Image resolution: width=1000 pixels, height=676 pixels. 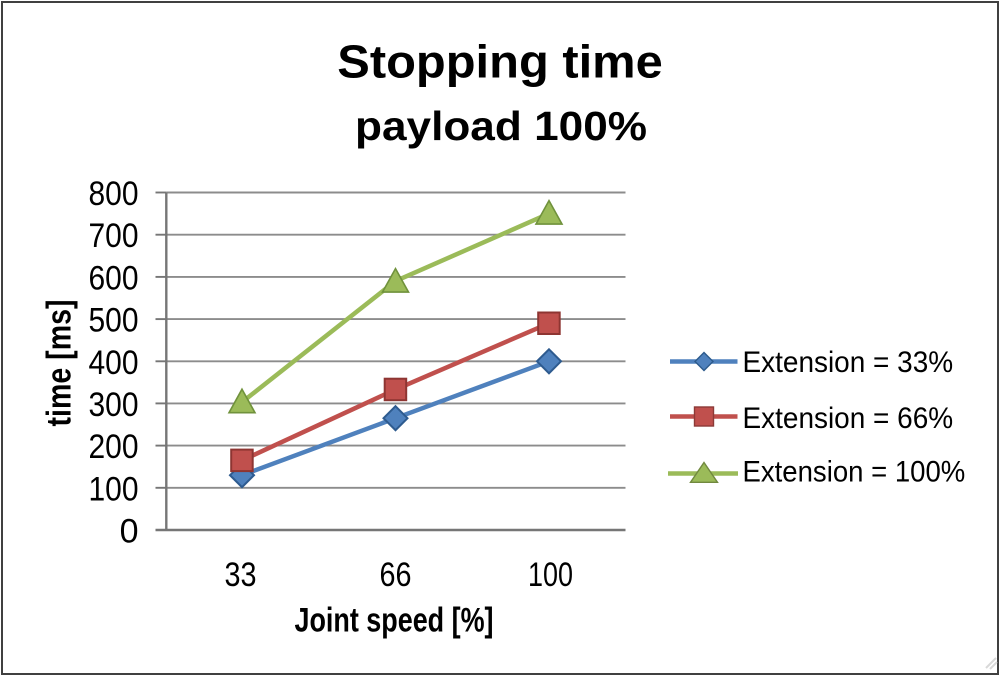 What do you see at coordinates (114, 194) in the screenshot?
I see `svg-text: 800` at bounding box center [114, 194].